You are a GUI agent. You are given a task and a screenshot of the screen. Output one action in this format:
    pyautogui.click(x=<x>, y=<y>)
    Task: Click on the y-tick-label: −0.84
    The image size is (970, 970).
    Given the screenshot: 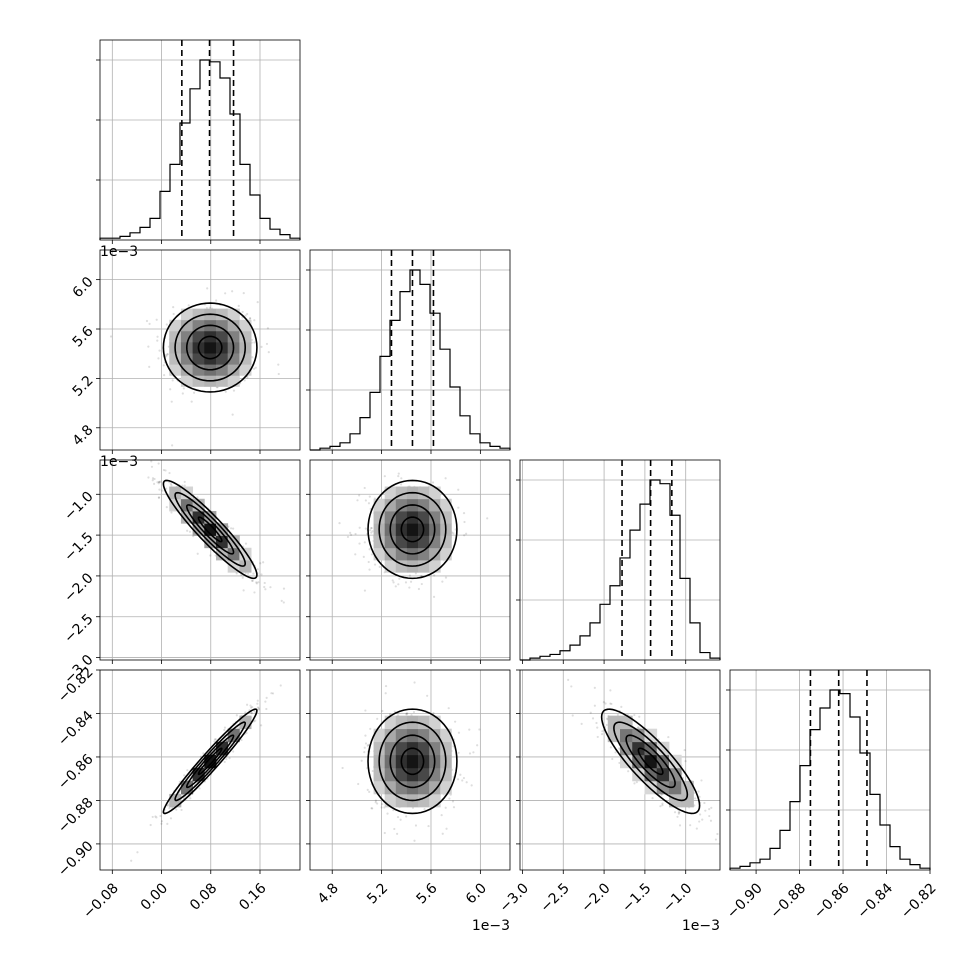 What is the action you would take?
    pyautogui.click(x=76, y=729)
    